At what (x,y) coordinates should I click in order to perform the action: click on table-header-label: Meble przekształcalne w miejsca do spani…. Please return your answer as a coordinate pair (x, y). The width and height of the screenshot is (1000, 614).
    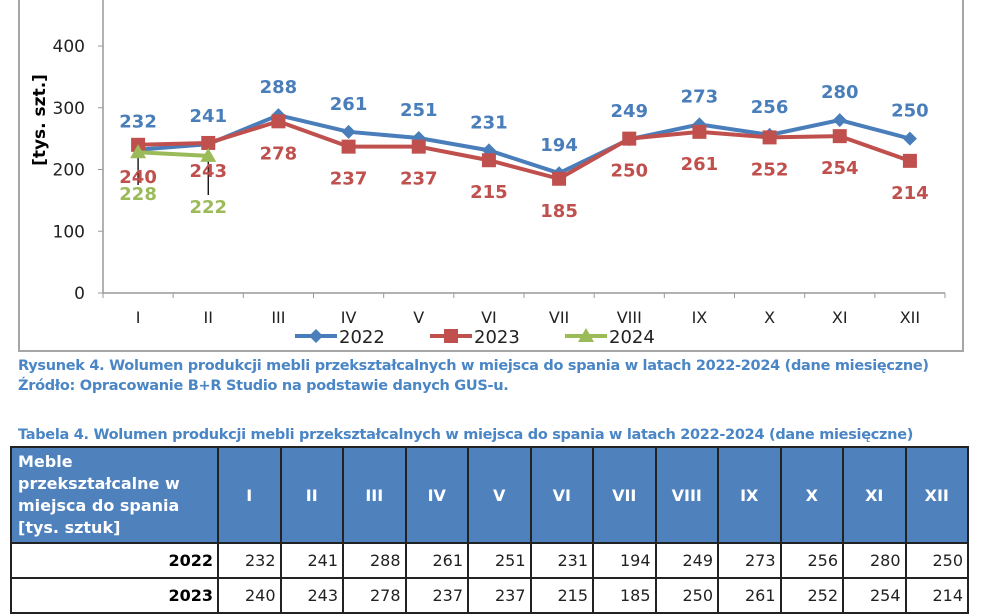
    Looking at the image, I should click on (114, 495).